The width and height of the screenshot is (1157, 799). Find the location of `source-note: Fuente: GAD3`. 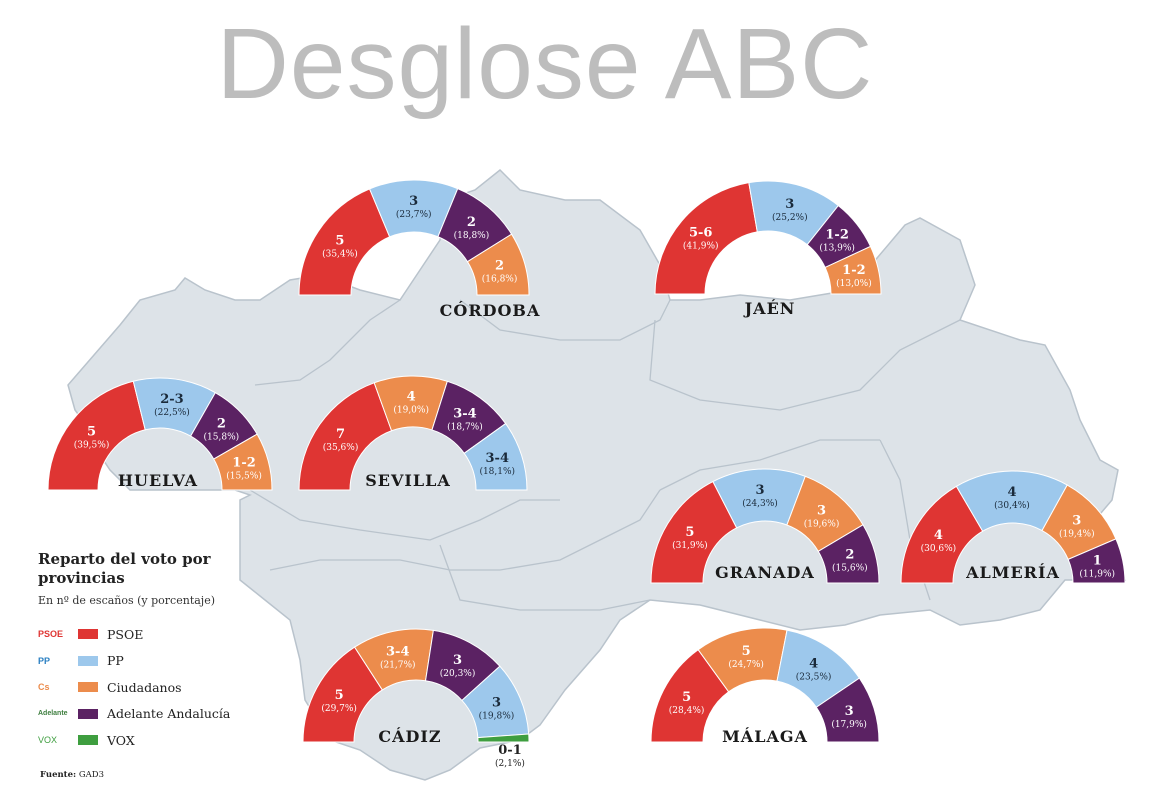

source-note: Fuente: GAD3 is located at coordinates (72, 775).